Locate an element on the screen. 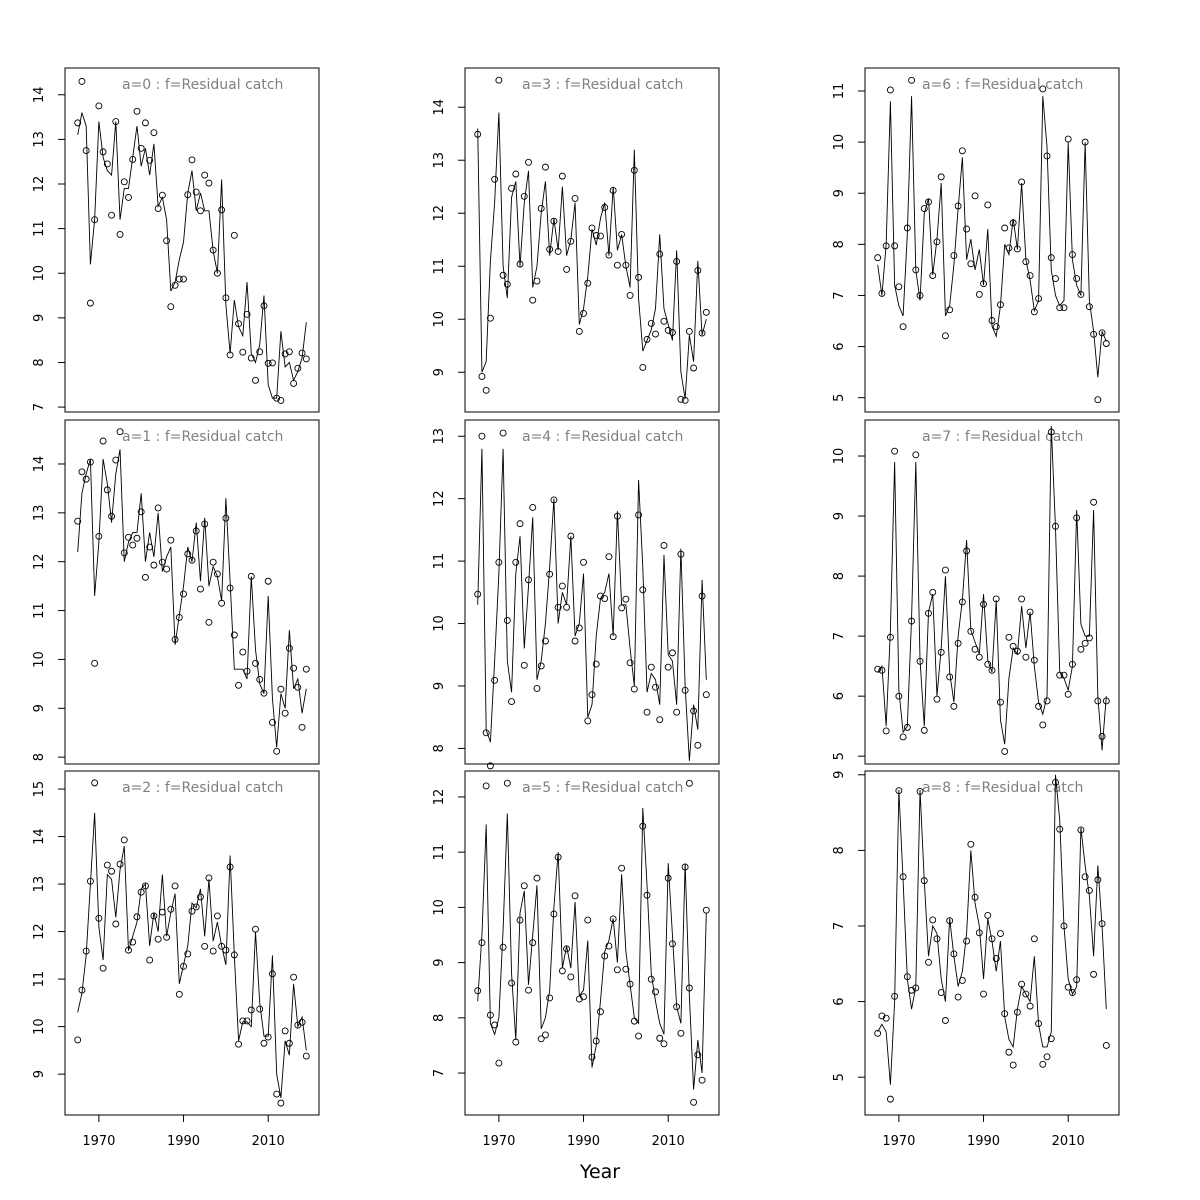  panel: a=7 : f=Residual catch 5 6 7 8 9 10 is located at coordinates (976, 592).